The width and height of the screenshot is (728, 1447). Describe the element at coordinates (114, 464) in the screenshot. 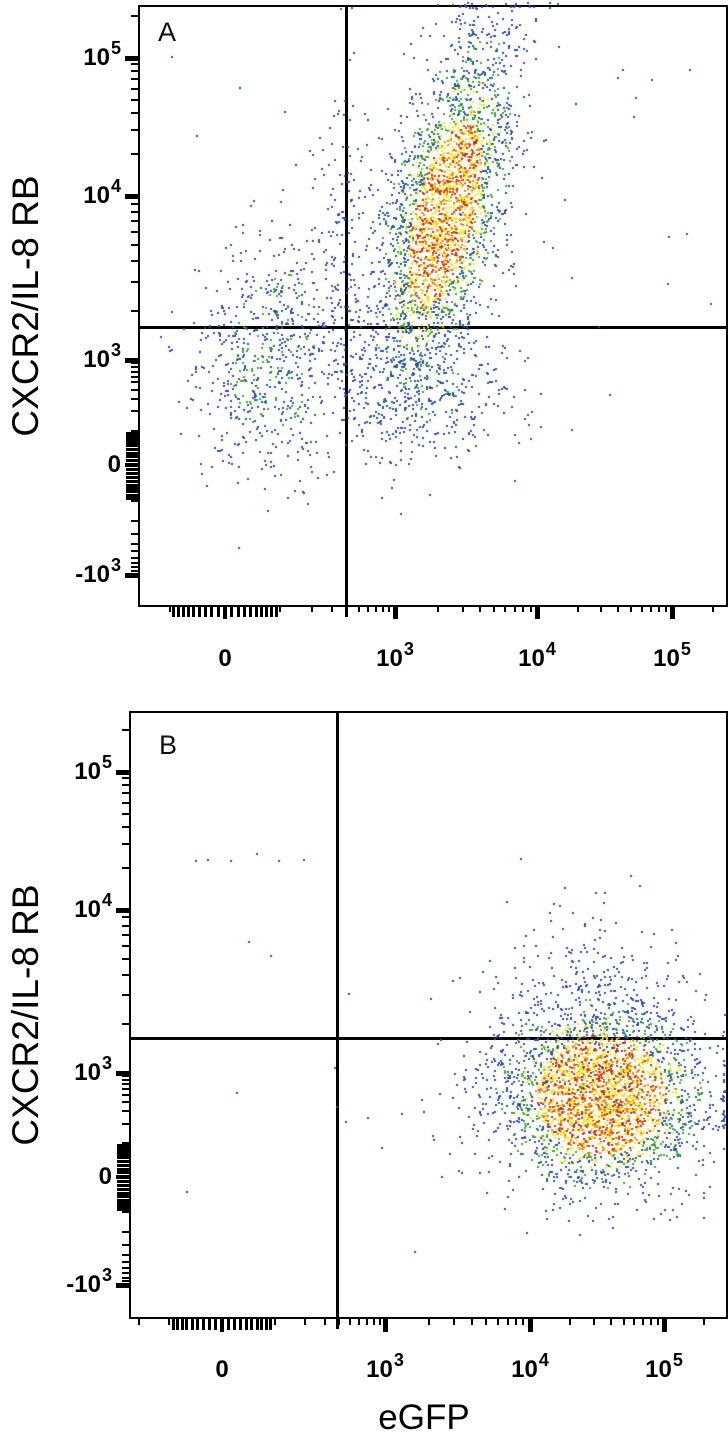

I see `panel-a-y-tick-label: 0` at that location.